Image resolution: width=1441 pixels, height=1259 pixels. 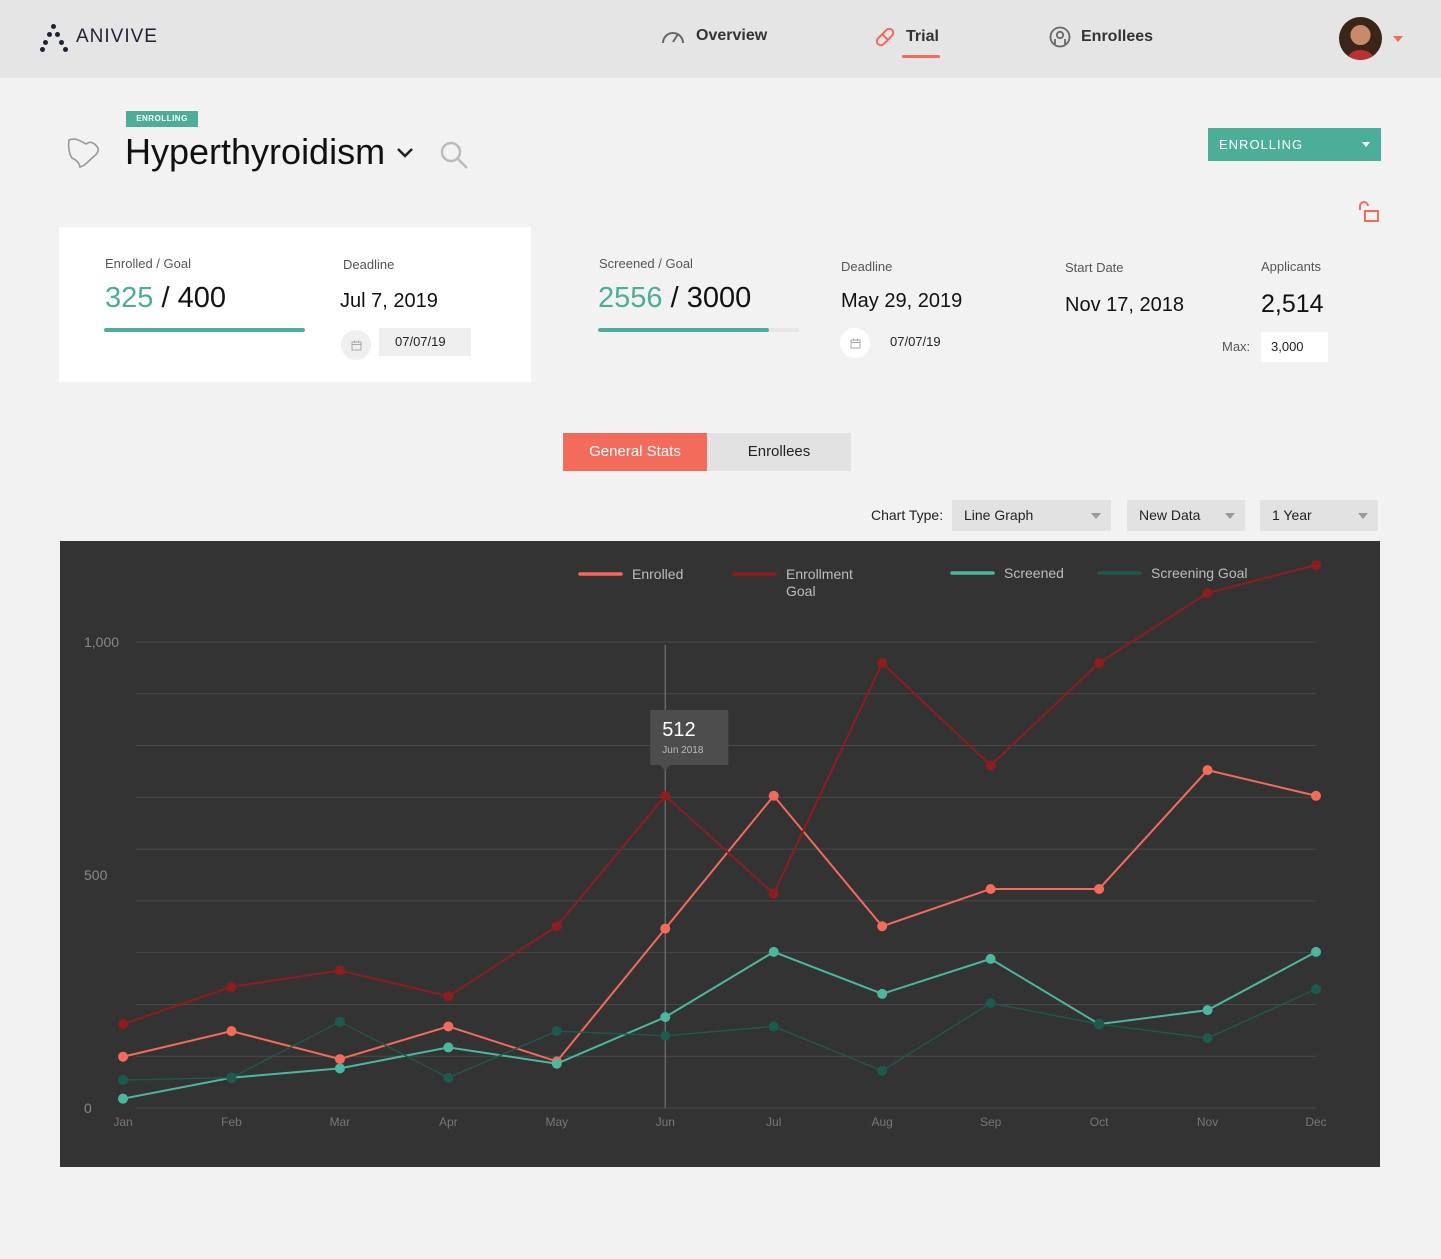 I want to click on enrolled-progress-bar, so click(x=204, y=330).